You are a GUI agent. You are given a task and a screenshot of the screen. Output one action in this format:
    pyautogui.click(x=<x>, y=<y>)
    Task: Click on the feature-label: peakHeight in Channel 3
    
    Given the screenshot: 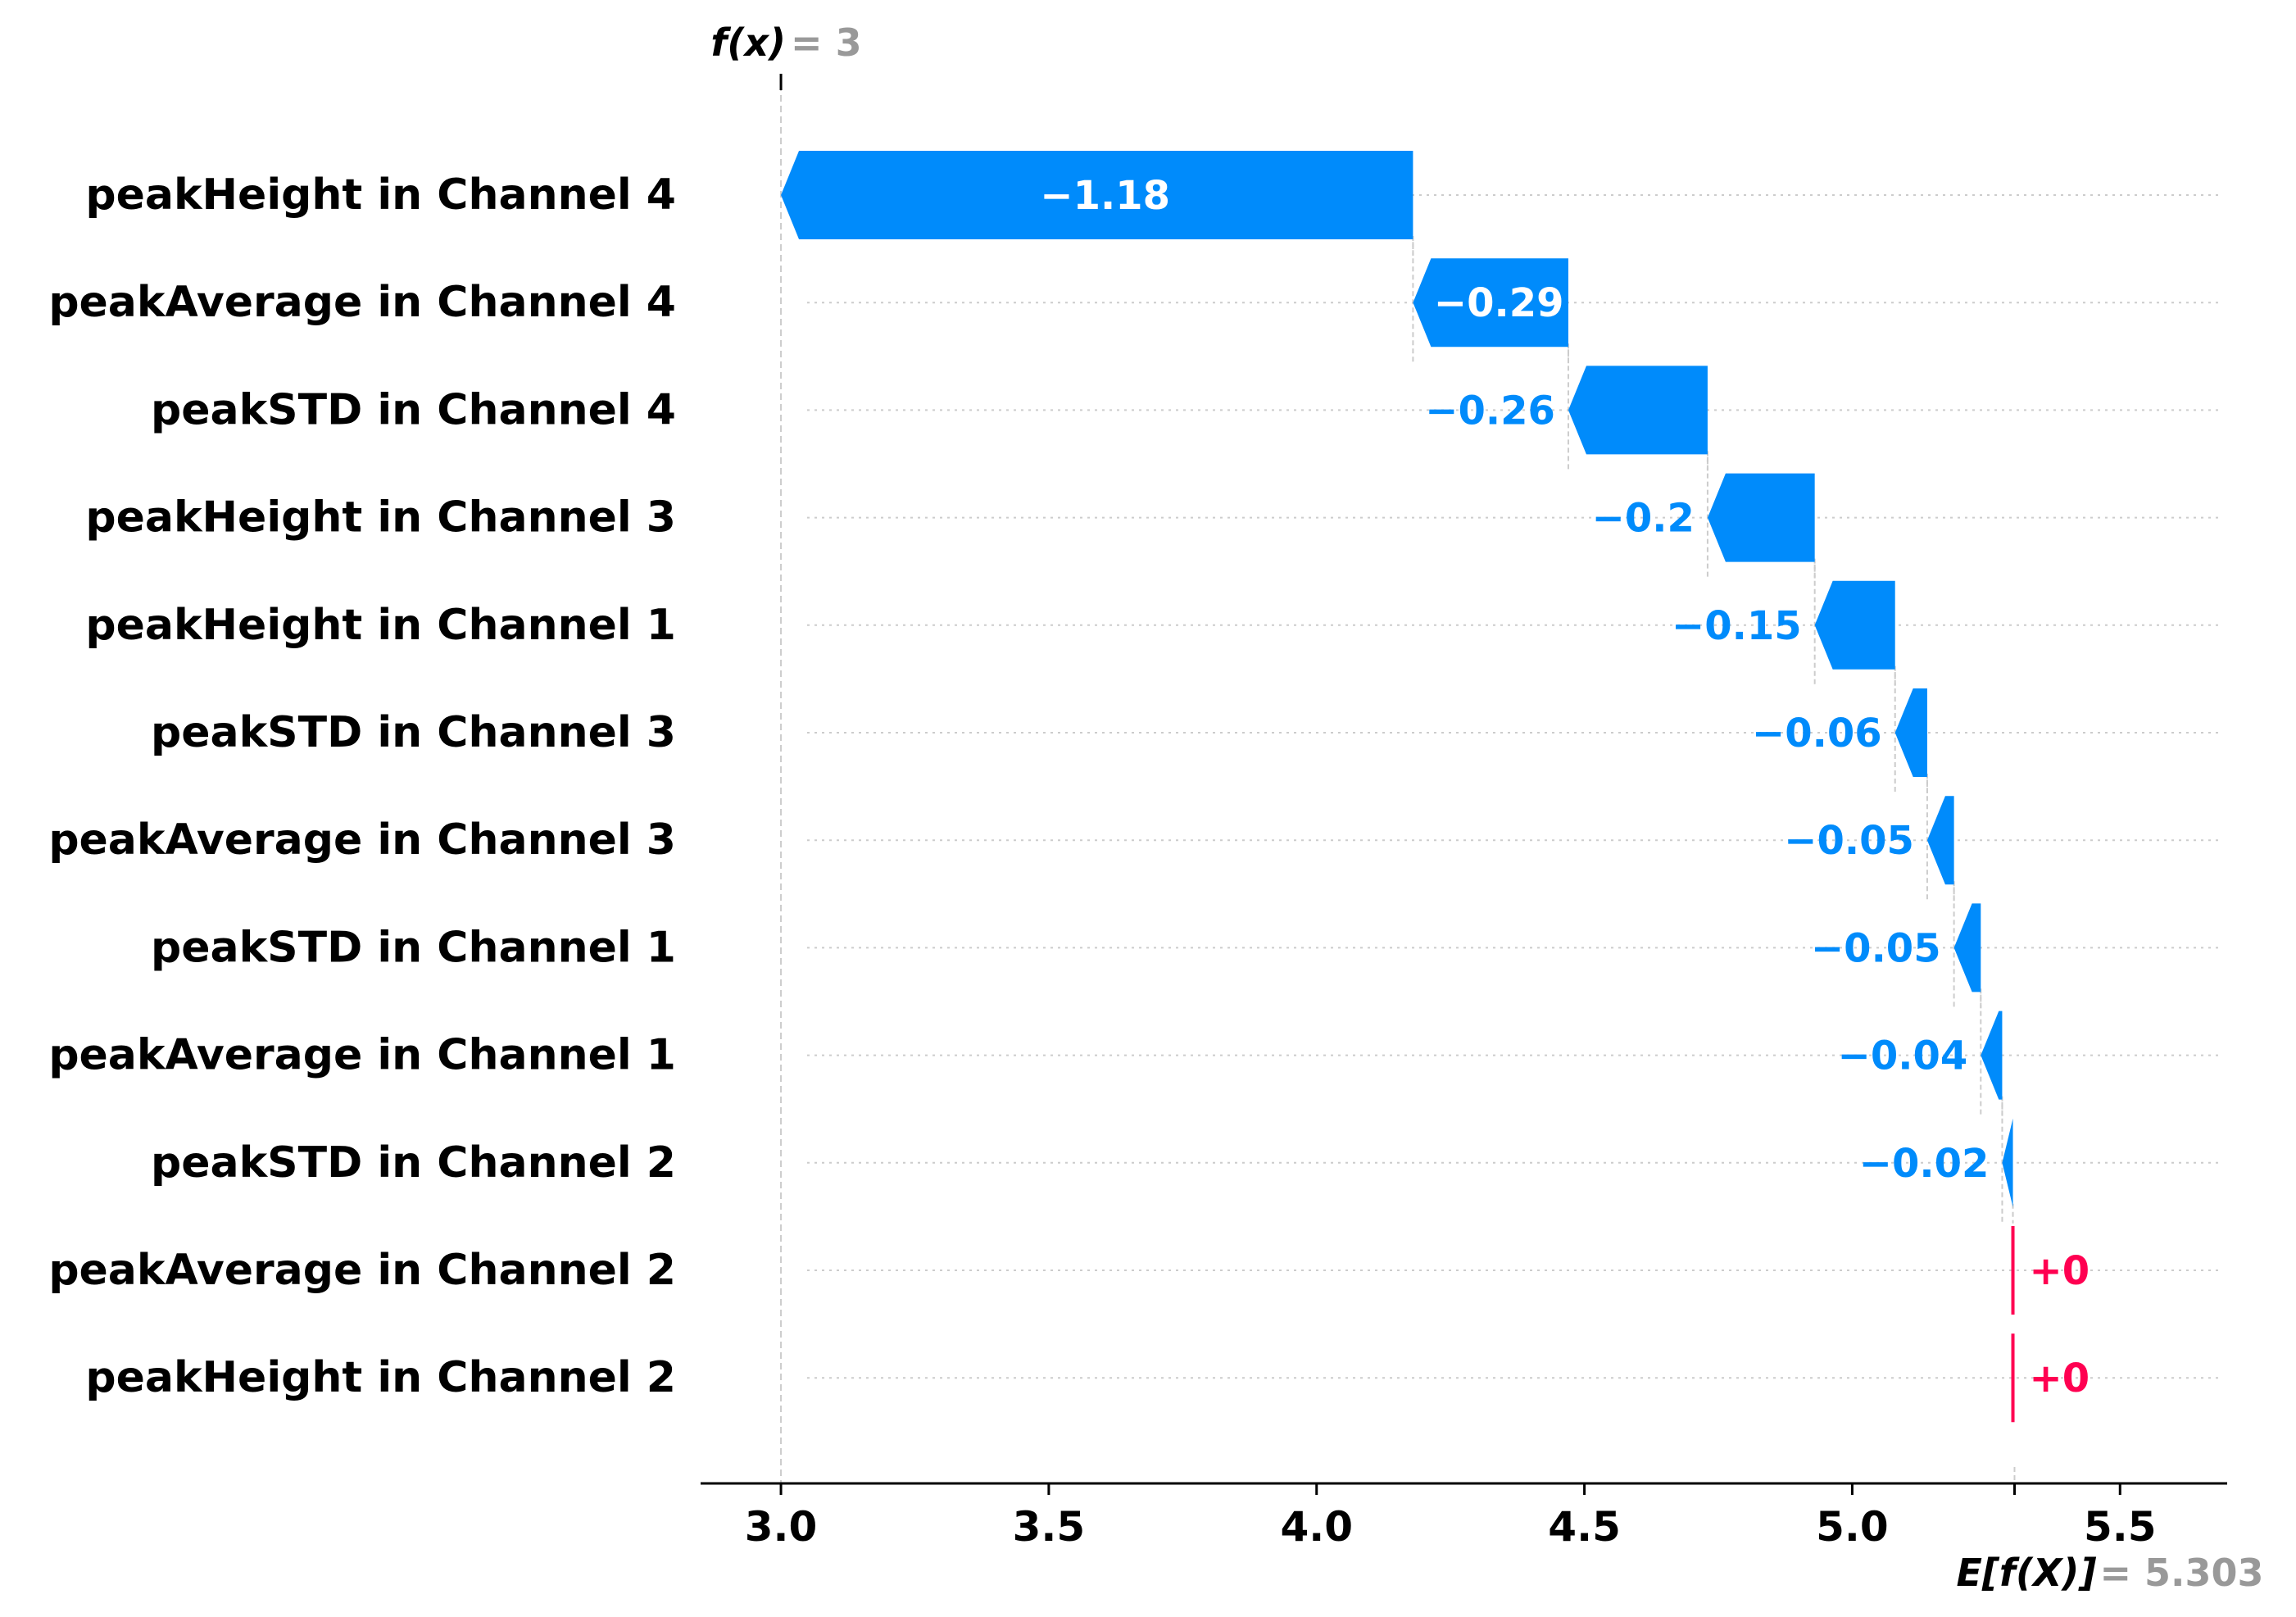 What is the action you would take?
    pyautogui.click(x=380, y=518)
    